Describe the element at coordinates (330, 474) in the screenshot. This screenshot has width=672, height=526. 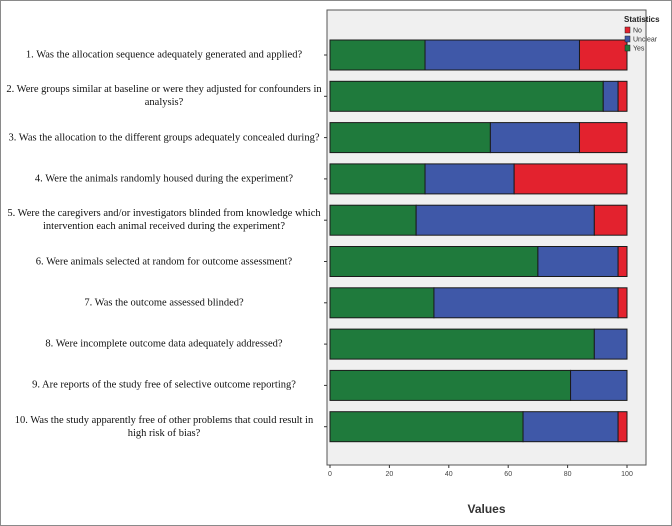
I see `x-tick-label: 0` at that location.